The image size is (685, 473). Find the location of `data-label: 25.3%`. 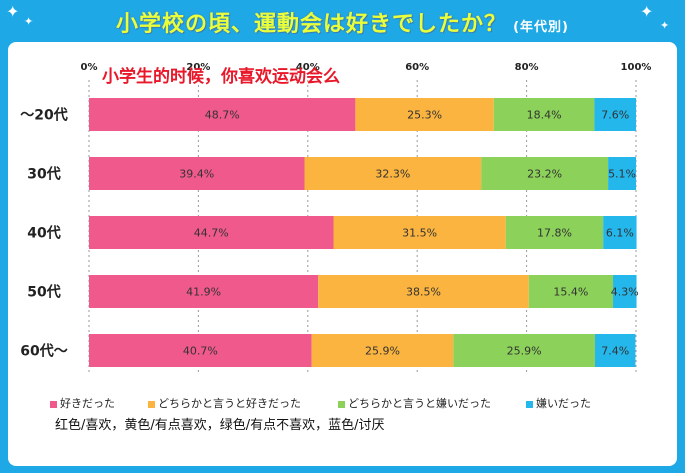

data-label: 25.3% is located at coordinates (424, 115).